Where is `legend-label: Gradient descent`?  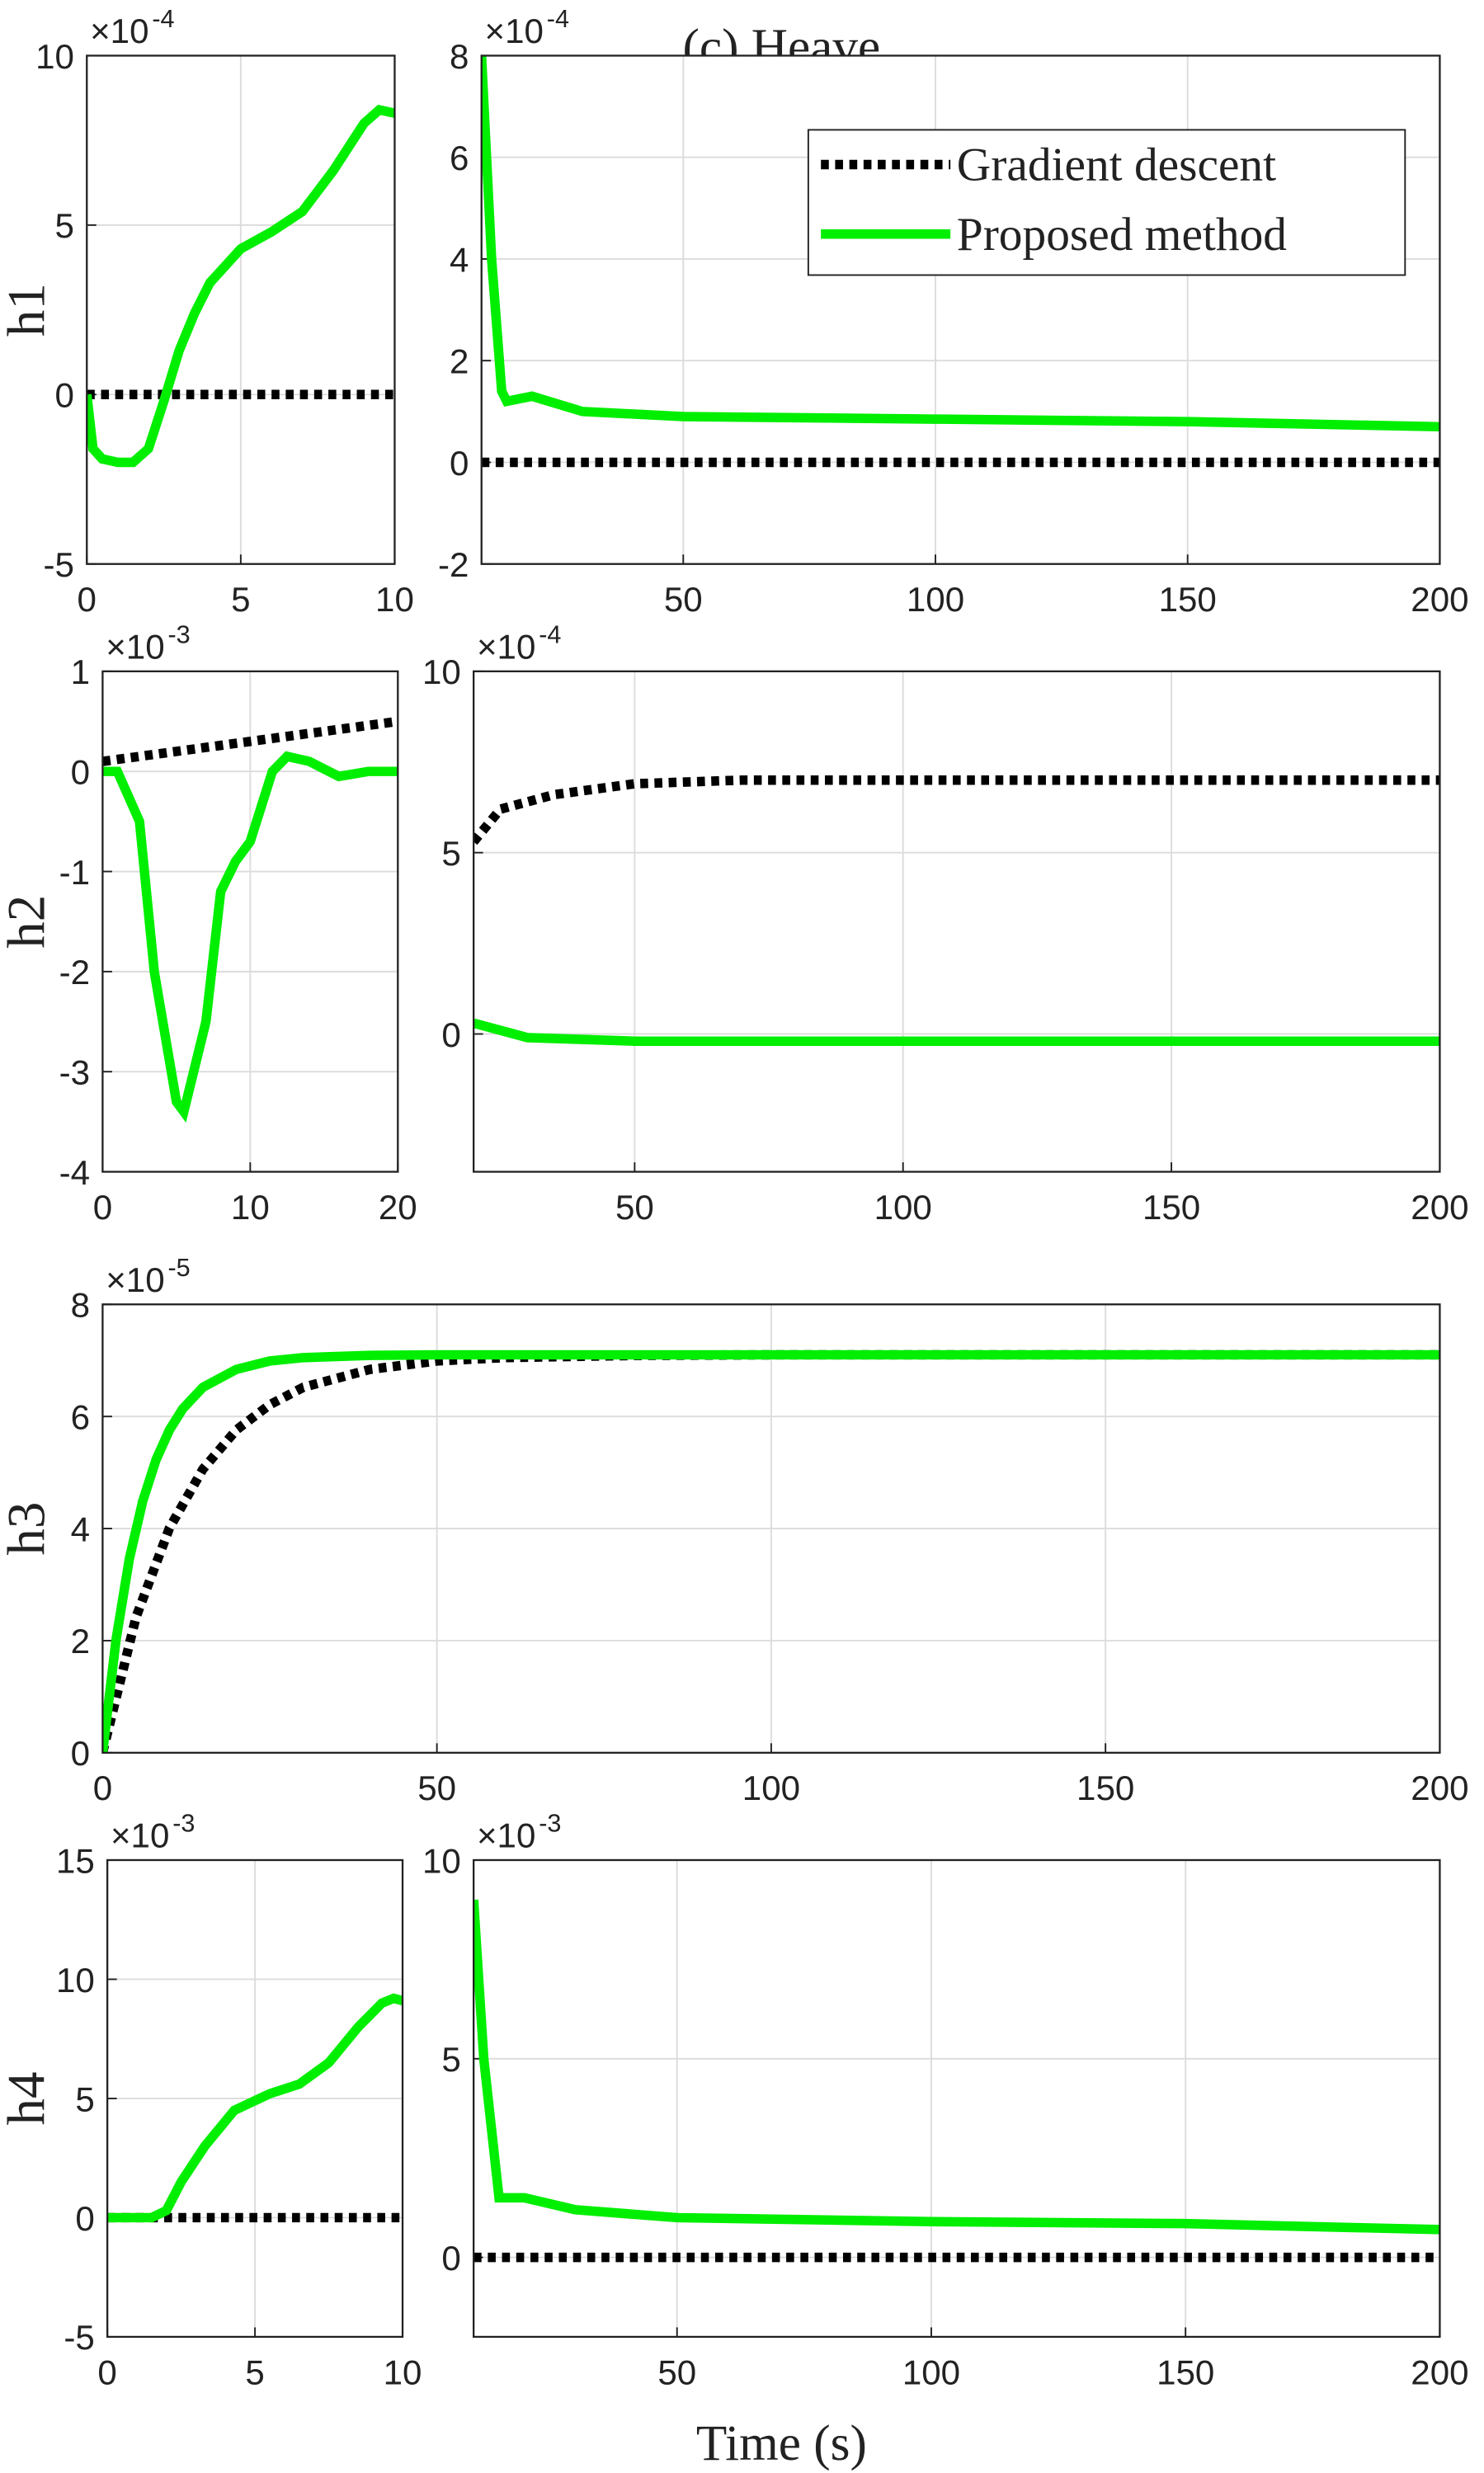 legend-label: Gradient descent is located at coordinates (1116, 165).